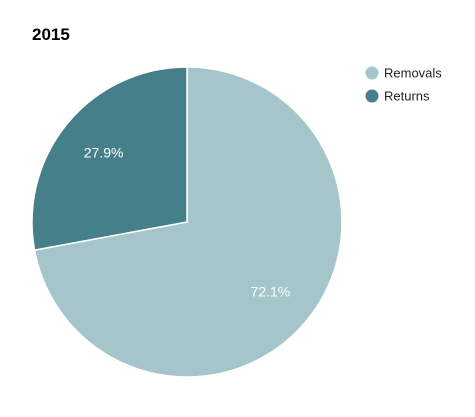 The image size is (475, 417). What do you see at coordinates (413, 73) in the screenshot?
I see `legend-label-removals: Removals` at bounding box center [413, 73].